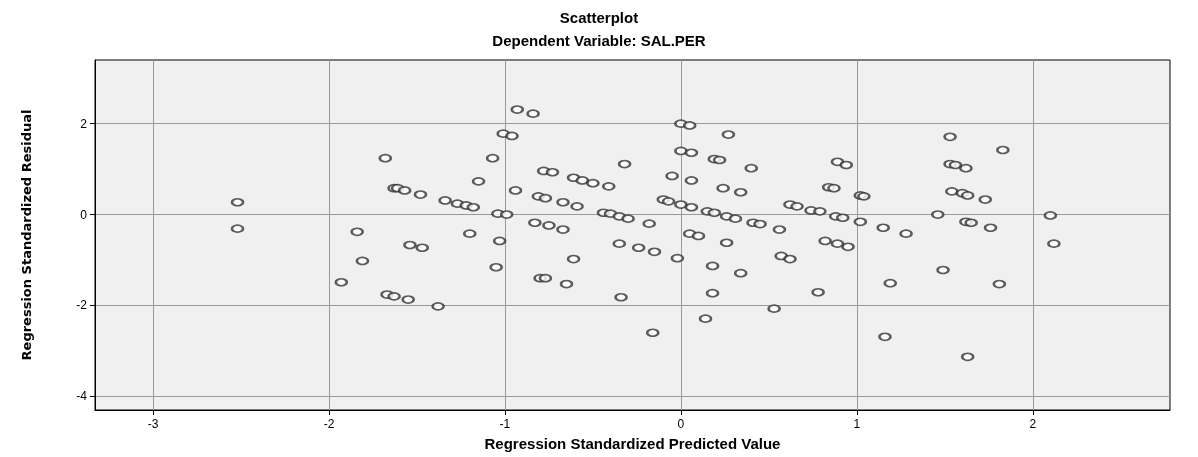 Image resolution: width=1198 pixels, height=457 pixels. Describe the element at coordinates (681, 424) in the screenshot. I see `x-tick-label: 0` at that location.